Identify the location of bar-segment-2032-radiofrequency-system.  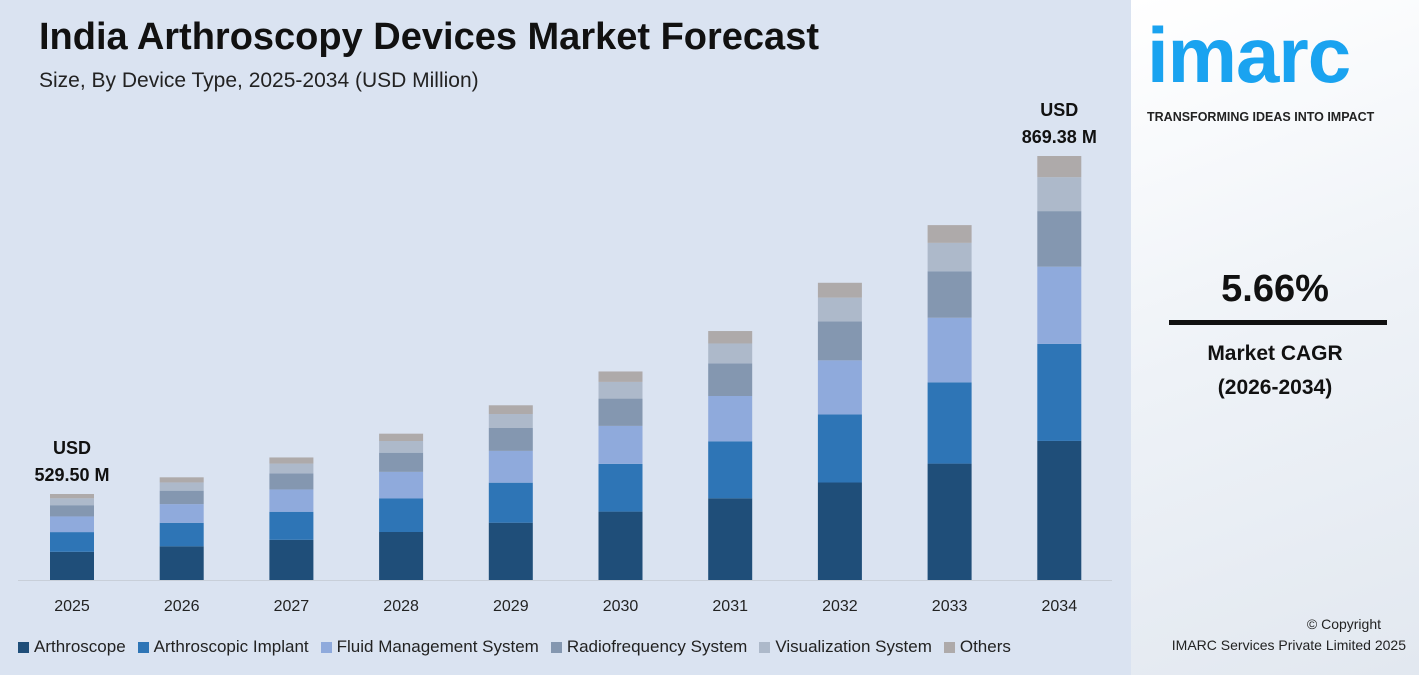
(839, 341).